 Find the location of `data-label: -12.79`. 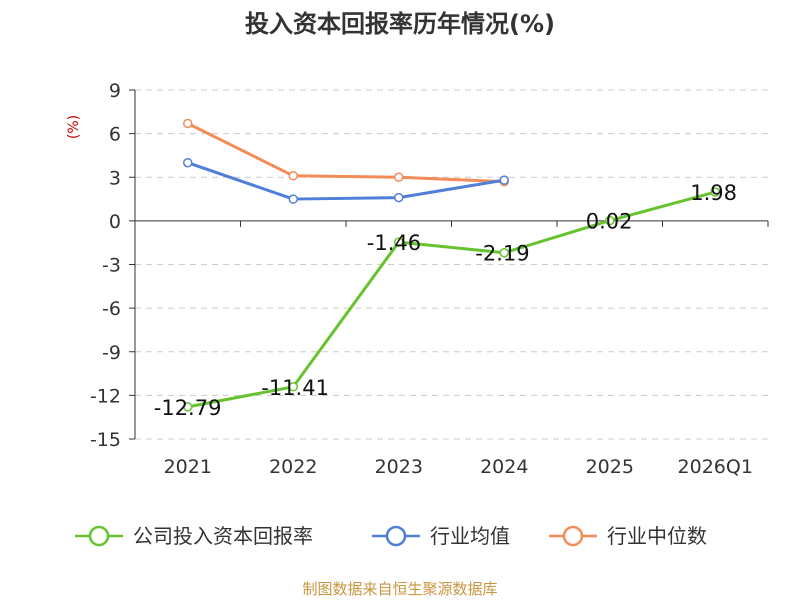

data-label: -12.79 is located at coordinates (188, 408).